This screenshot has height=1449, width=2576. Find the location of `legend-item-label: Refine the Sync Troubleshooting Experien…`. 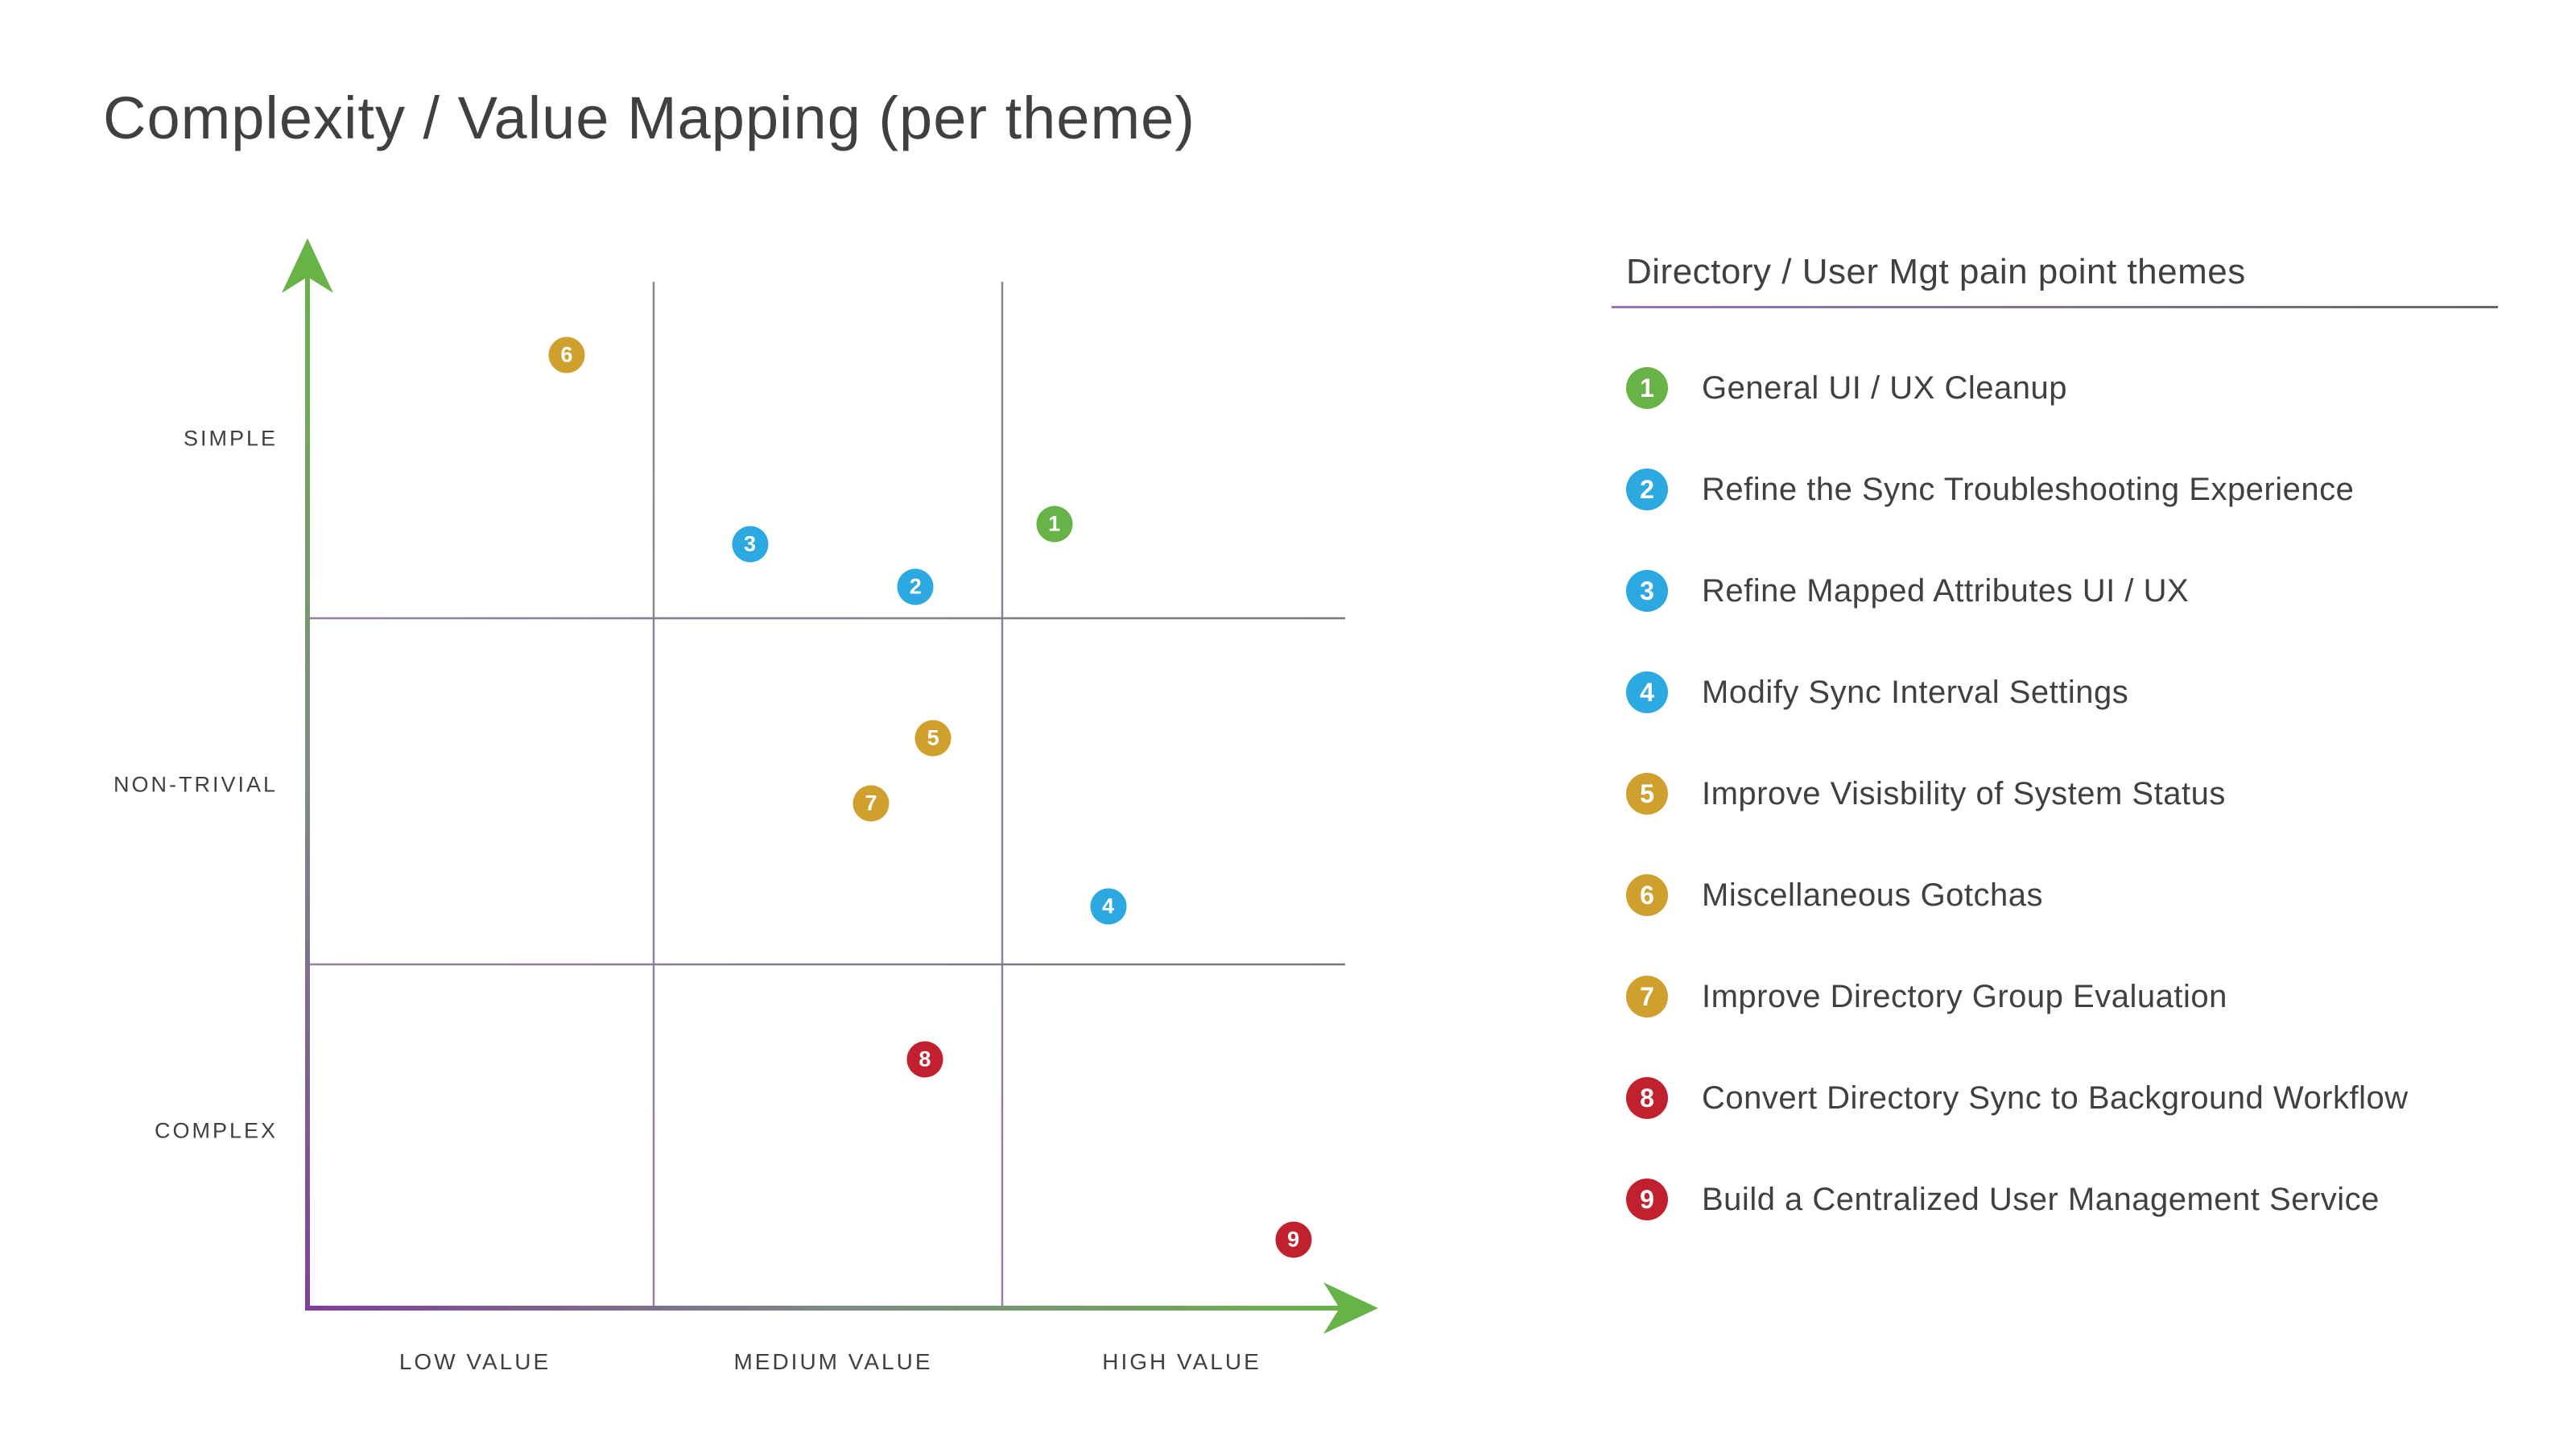

legend-item-label: Refine the Sync Troubleshooting Experien… is located at coordinates (2028, 489).